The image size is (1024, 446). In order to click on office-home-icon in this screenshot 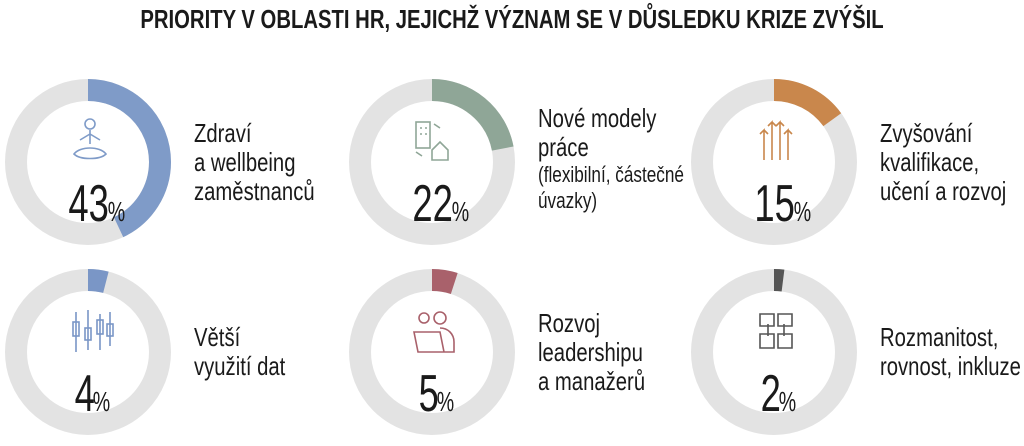, I will do `click(432, 141)`.